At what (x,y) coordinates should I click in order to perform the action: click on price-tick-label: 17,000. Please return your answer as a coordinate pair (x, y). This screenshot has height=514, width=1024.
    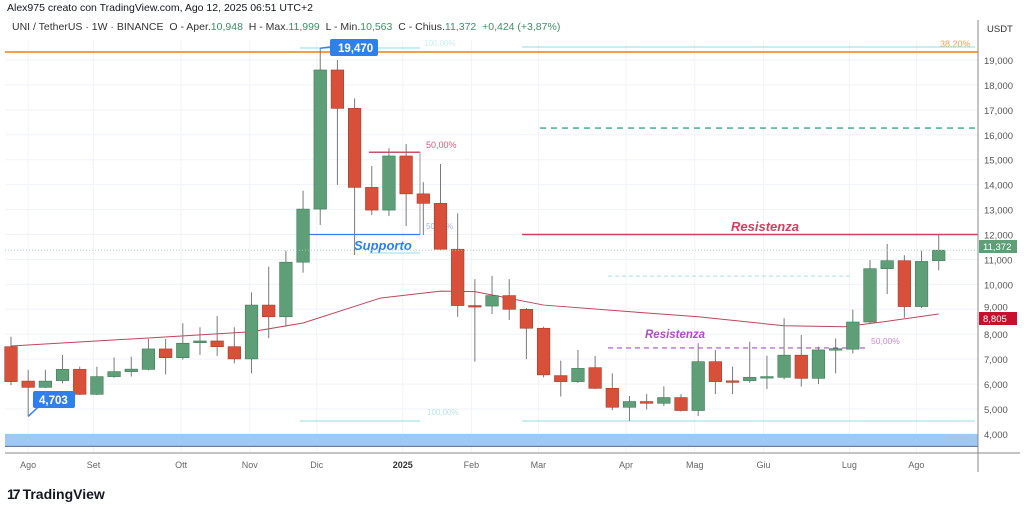
    Looking at the image, I should click on (998, 111).